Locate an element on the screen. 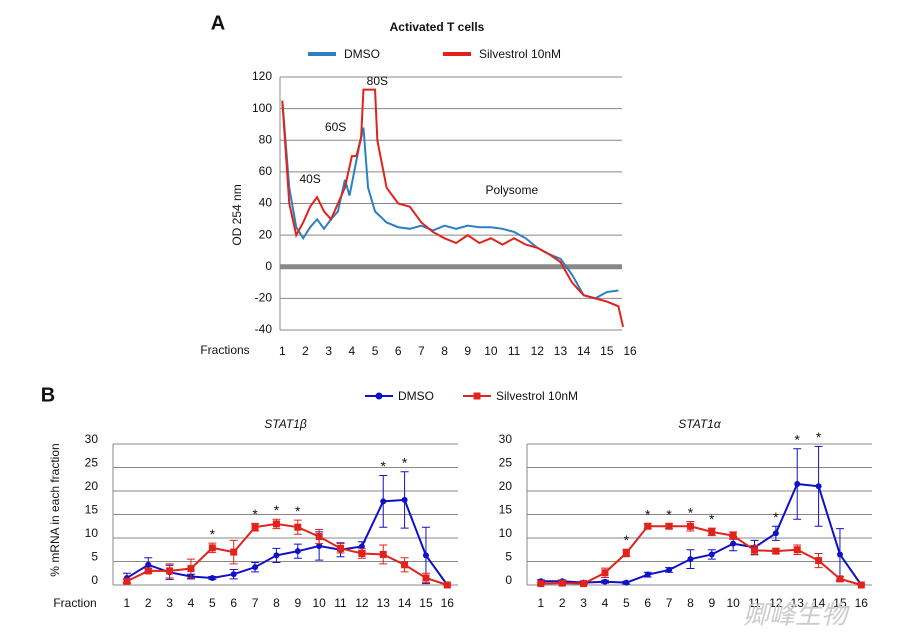  subplot-title: STAT1α is located at coordinates (700, 424).